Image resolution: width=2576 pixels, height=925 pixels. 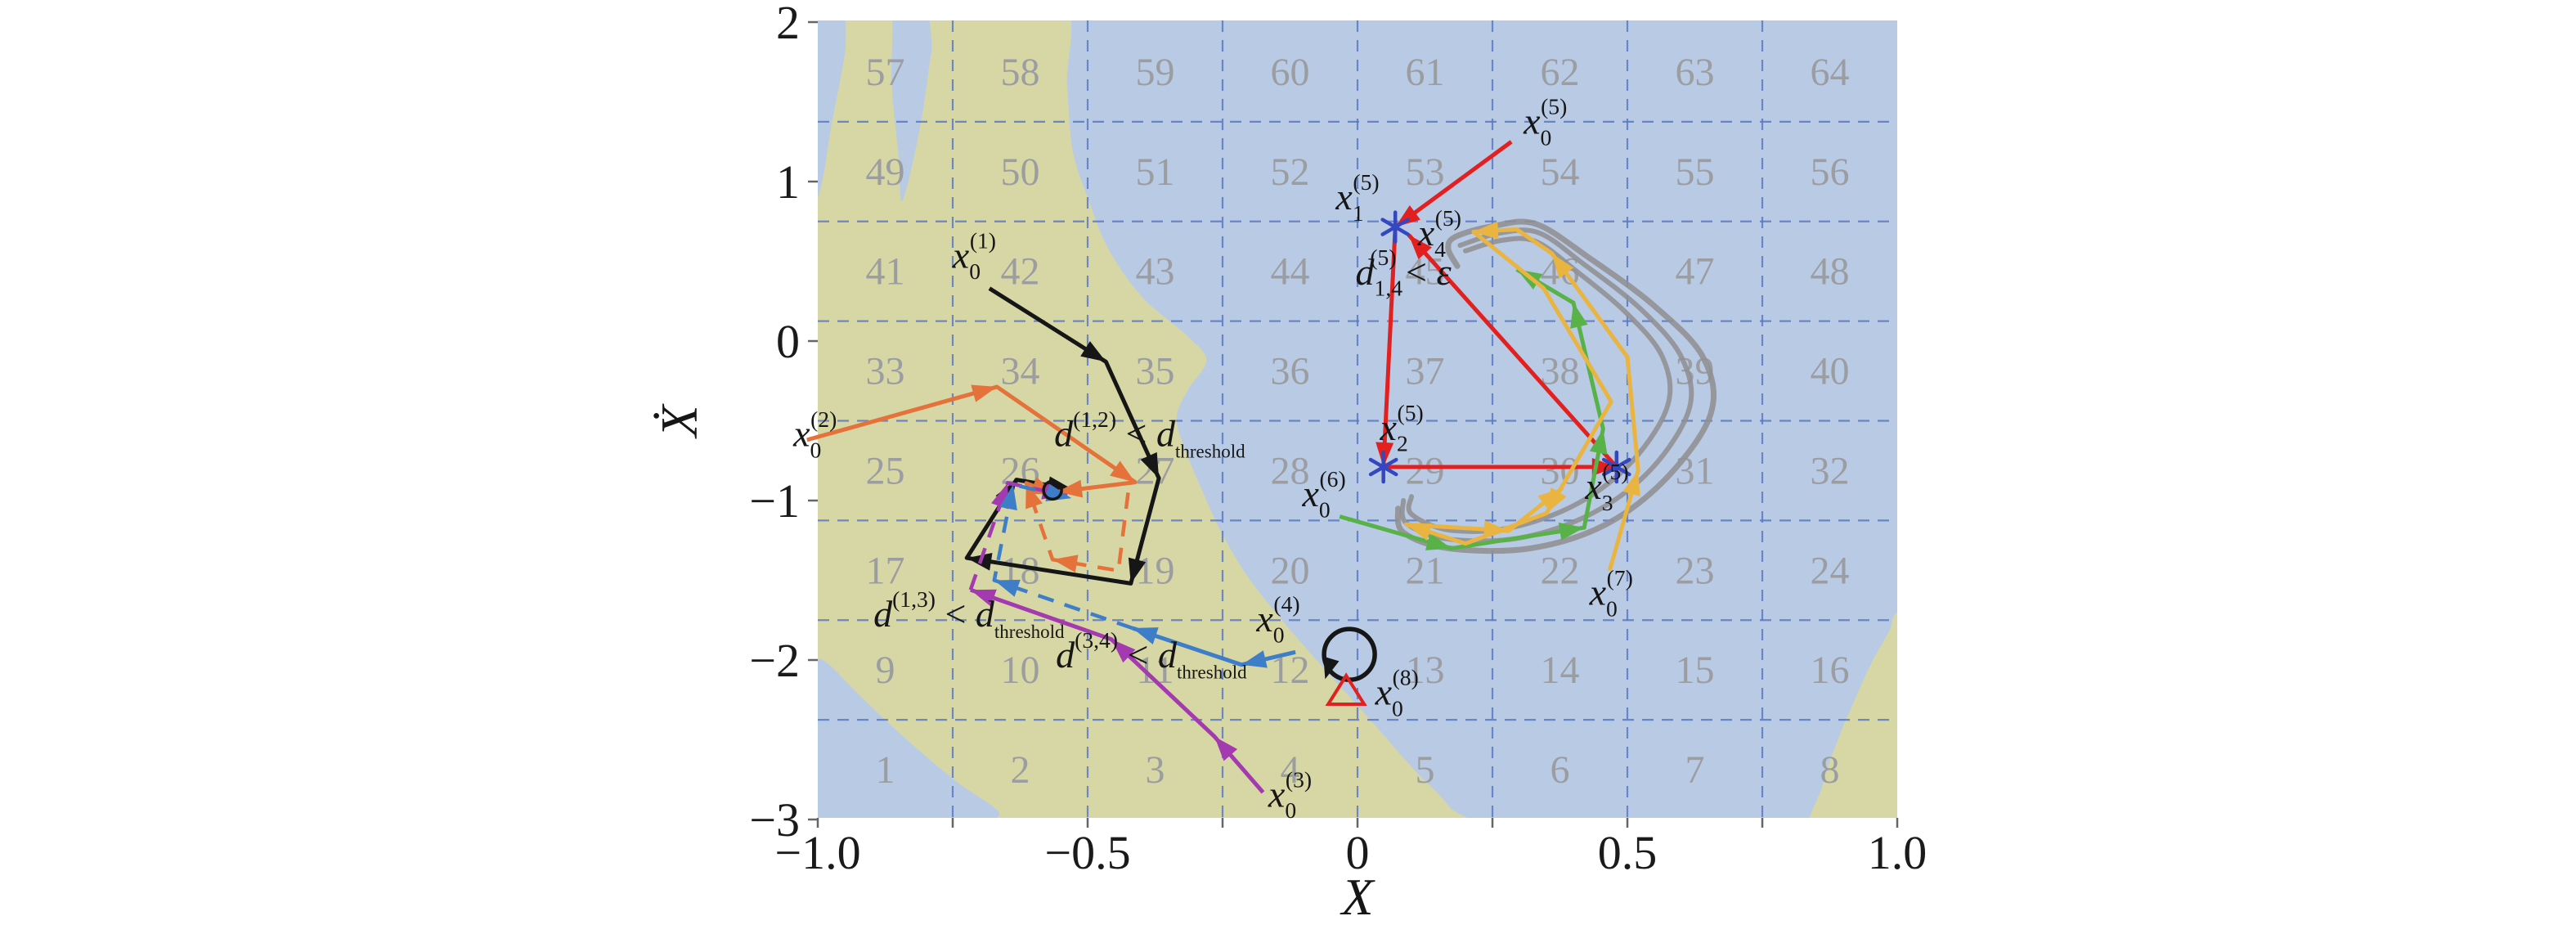 I want to click on trajectory-2-solid-path, so click(x=972, y=439).